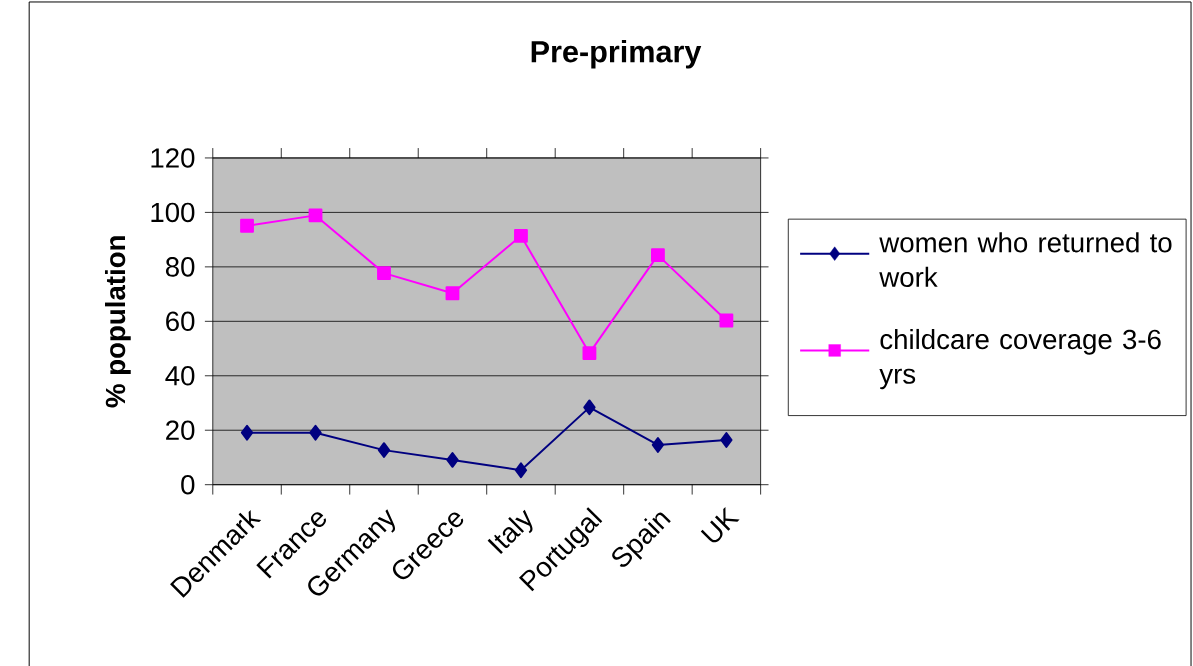 The height and width of the screenshot is (666, 1193). I want to click on y-tick-label: 60, so click(180, 321).